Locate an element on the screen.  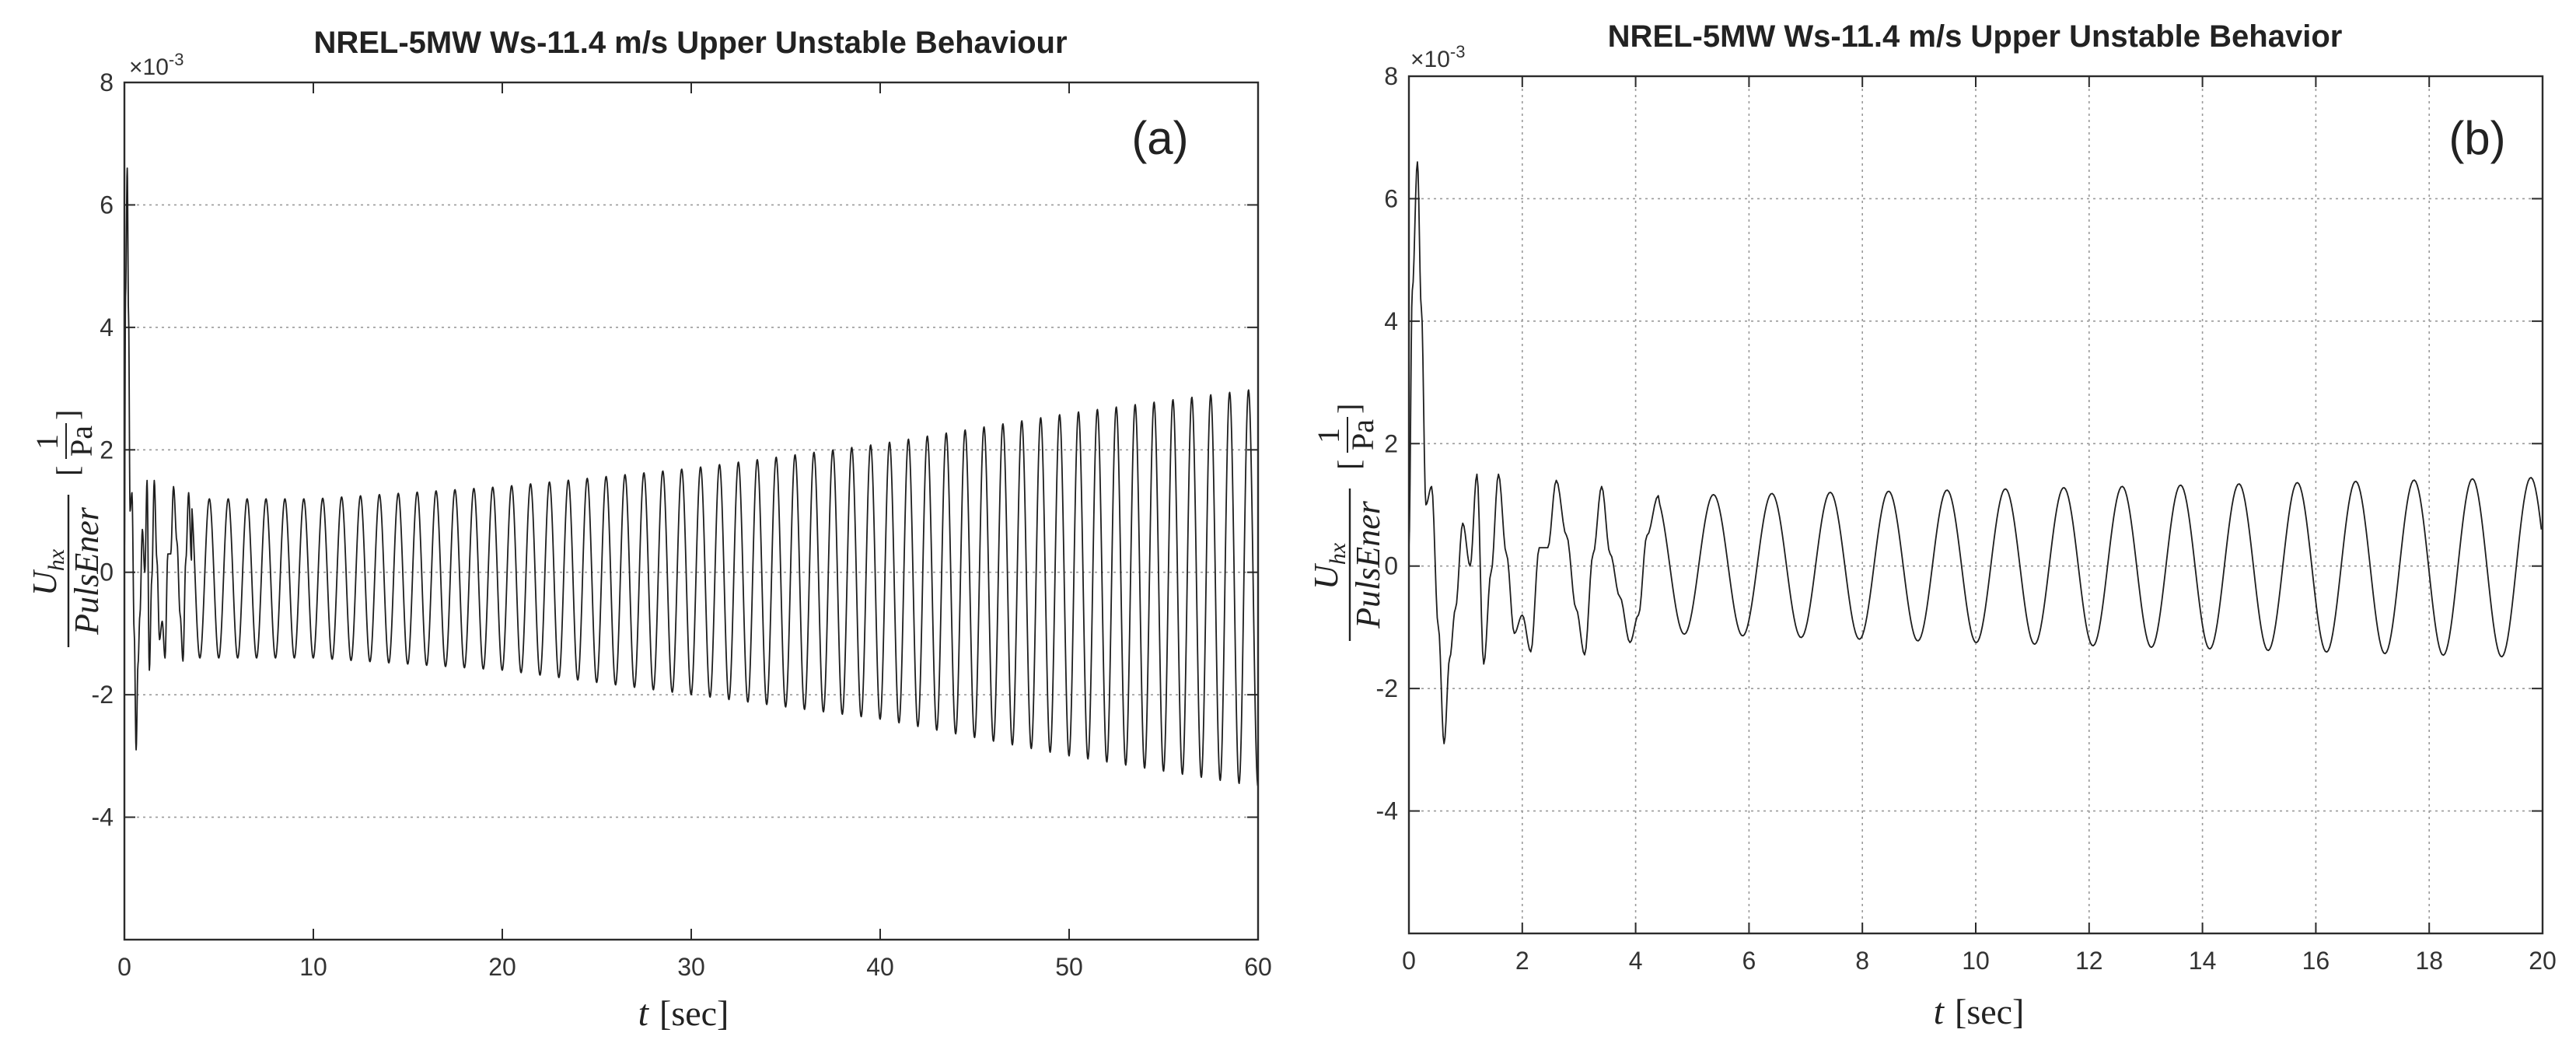
y-axis-numerator-a: U is located at coordinates (45, 582).